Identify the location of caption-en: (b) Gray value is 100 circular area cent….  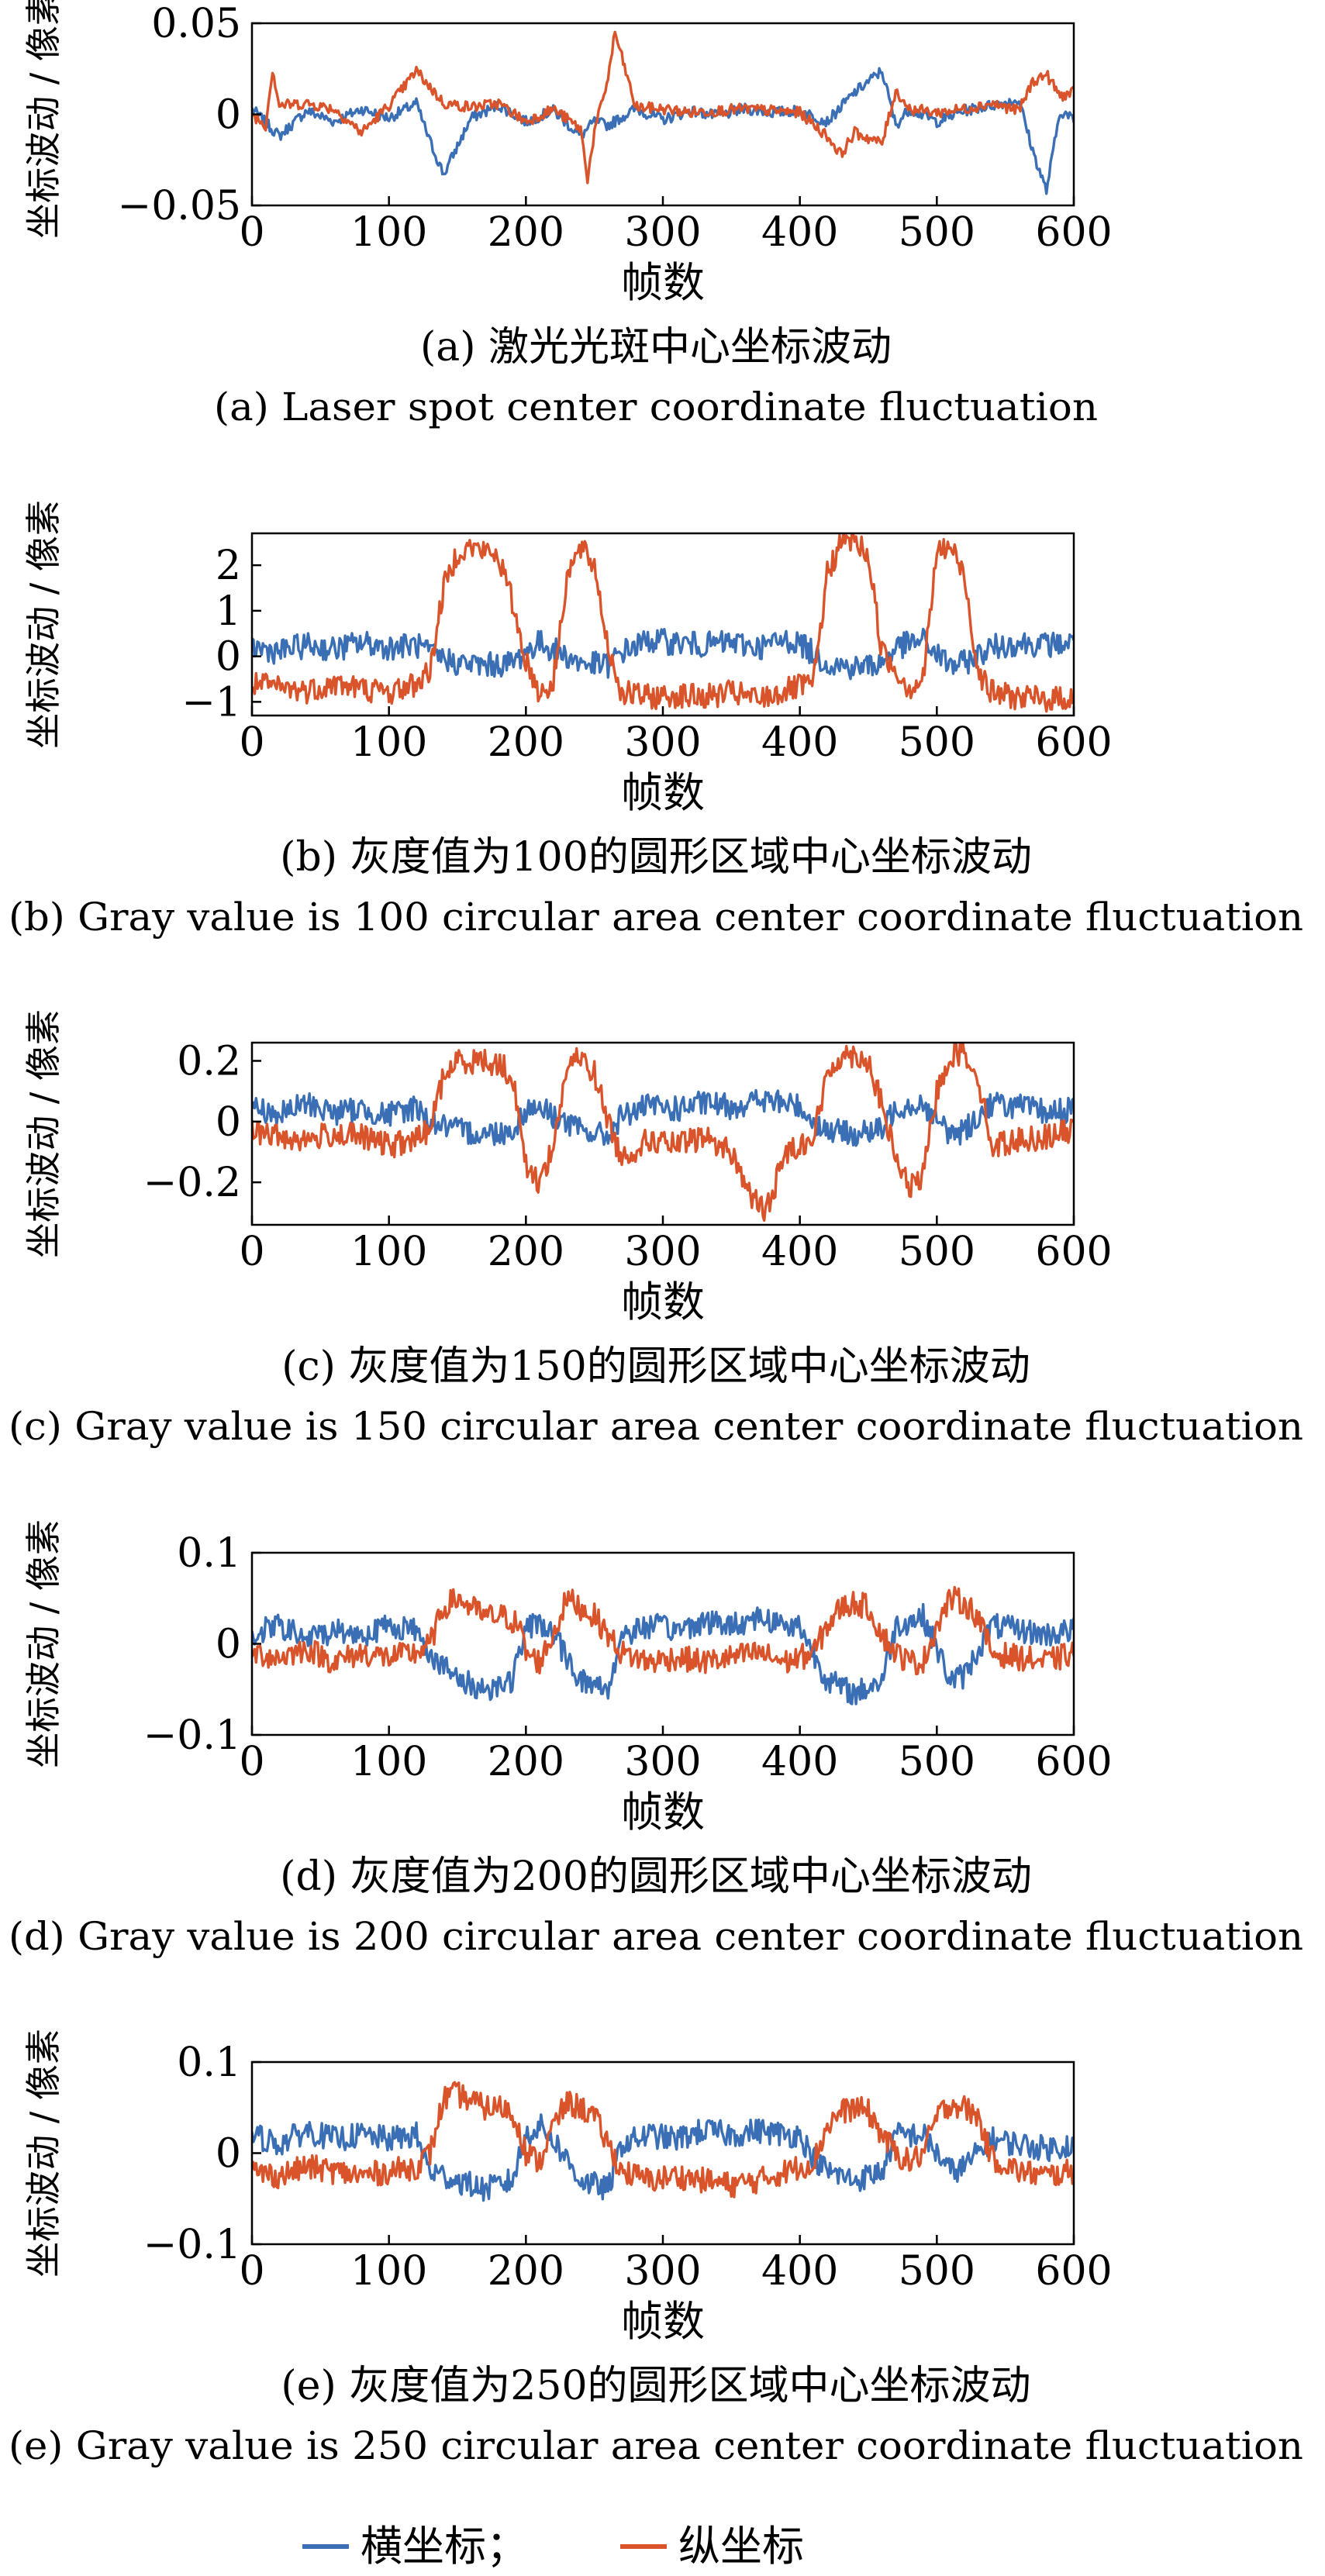
(656, 917).